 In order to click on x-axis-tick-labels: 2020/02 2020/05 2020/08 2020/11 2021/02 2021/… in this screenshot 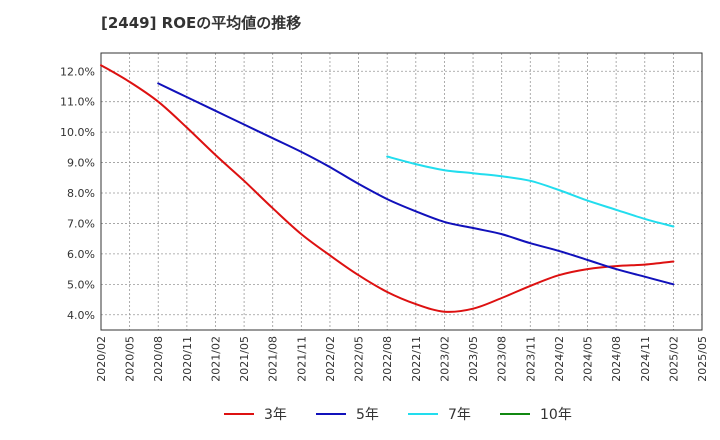, I will do `click(402, 359)`.